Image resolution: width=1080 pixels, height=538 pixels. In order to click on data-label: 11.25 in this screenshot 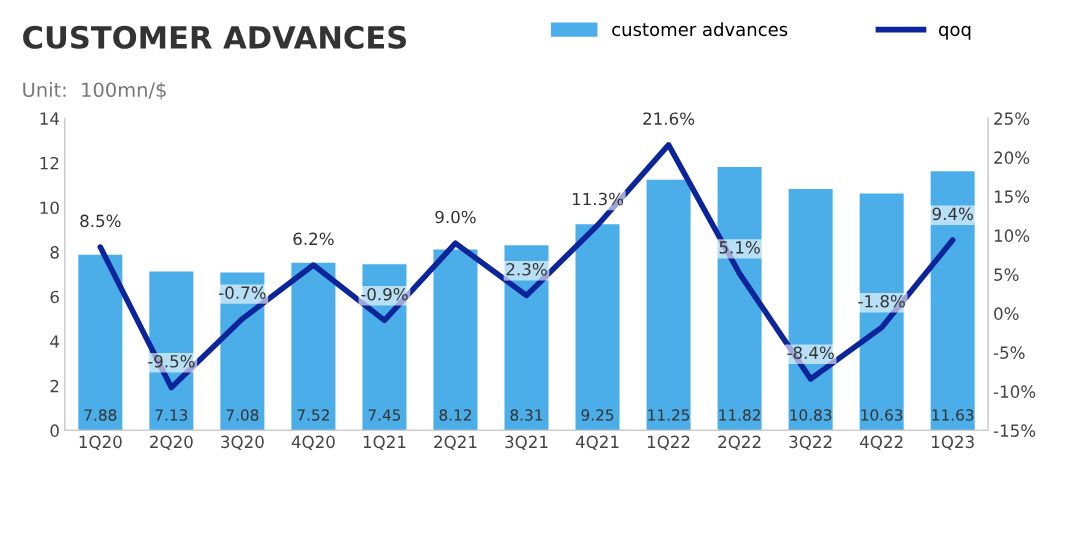, I will do `click(669, 415)`.